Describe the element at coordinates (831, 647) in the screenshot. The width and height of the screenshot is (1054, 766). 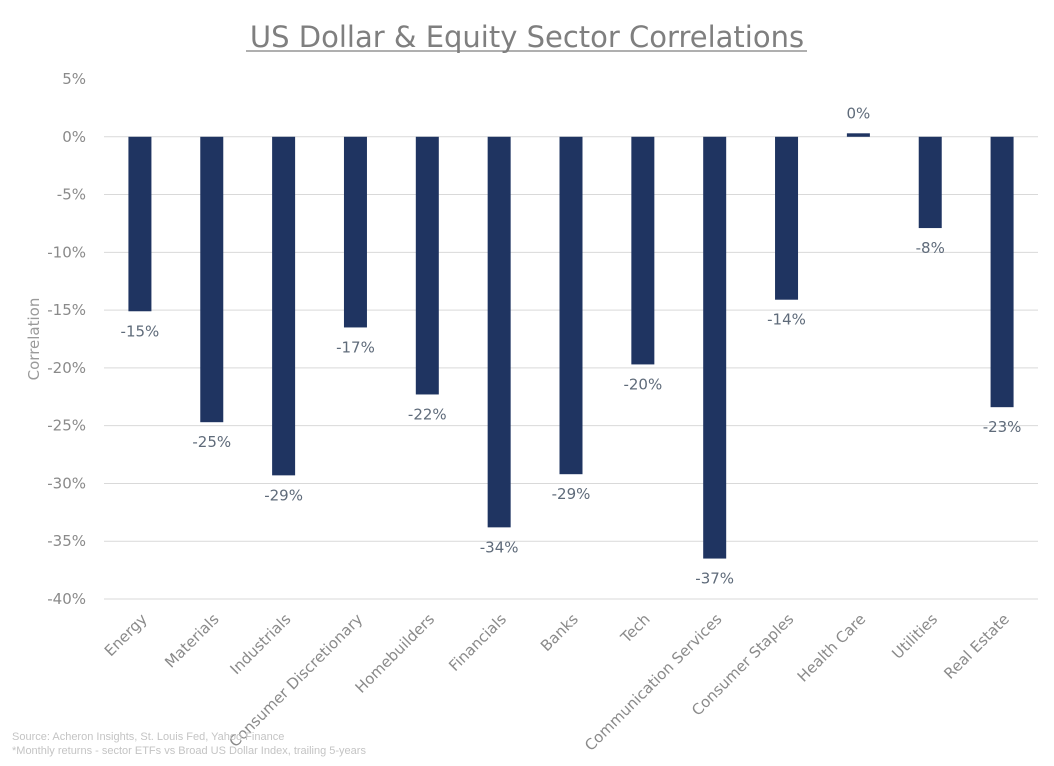
I see `x-tick-label: Health Care` at that location.